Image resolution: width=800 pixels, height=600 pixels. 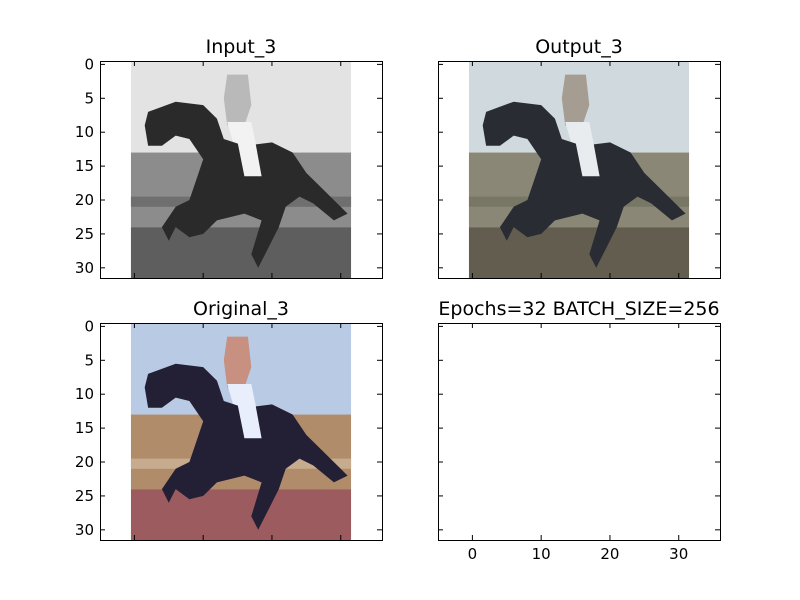 I want to click on xtick-label: 20, so click(x=609, y=554).